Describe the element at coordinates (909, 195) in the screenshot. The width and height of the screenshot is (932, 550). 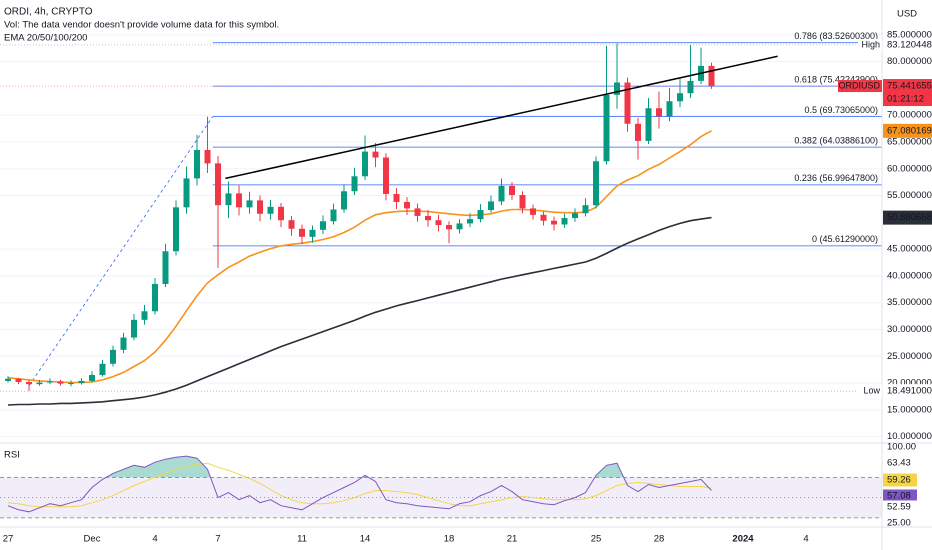
I see `y-tick-label: 55.00000000` at that location.